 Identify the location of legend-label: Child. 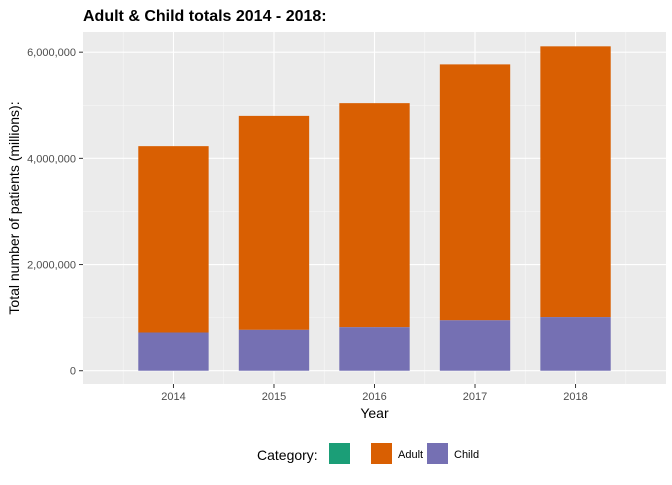
(466, 455).